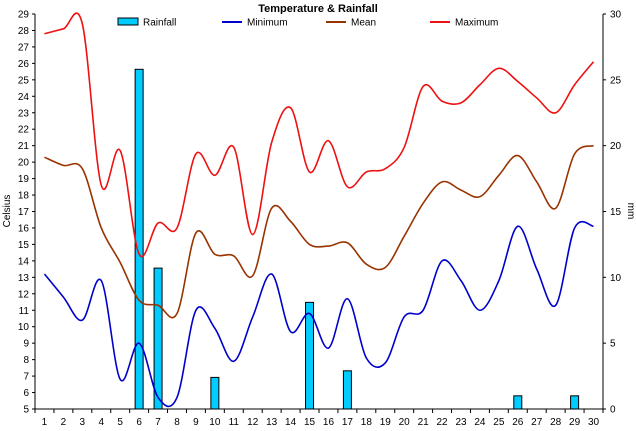  I want to click on x-tick-label: 4, so click(101, 422).